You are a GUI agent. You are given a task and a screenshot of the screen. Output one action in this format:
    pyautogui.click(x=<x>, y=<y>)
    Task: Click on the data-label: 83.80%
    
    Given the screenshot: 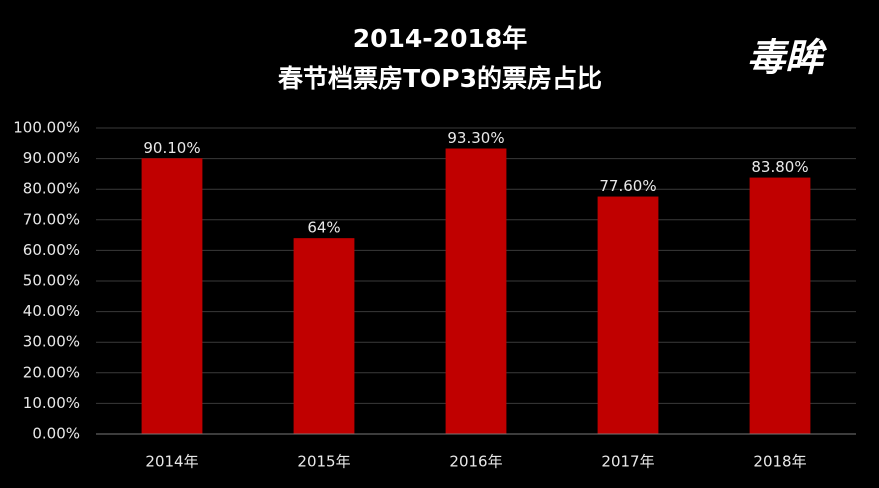 What is the action you would take?
    pyautogui.click(x=779, y=167)
    